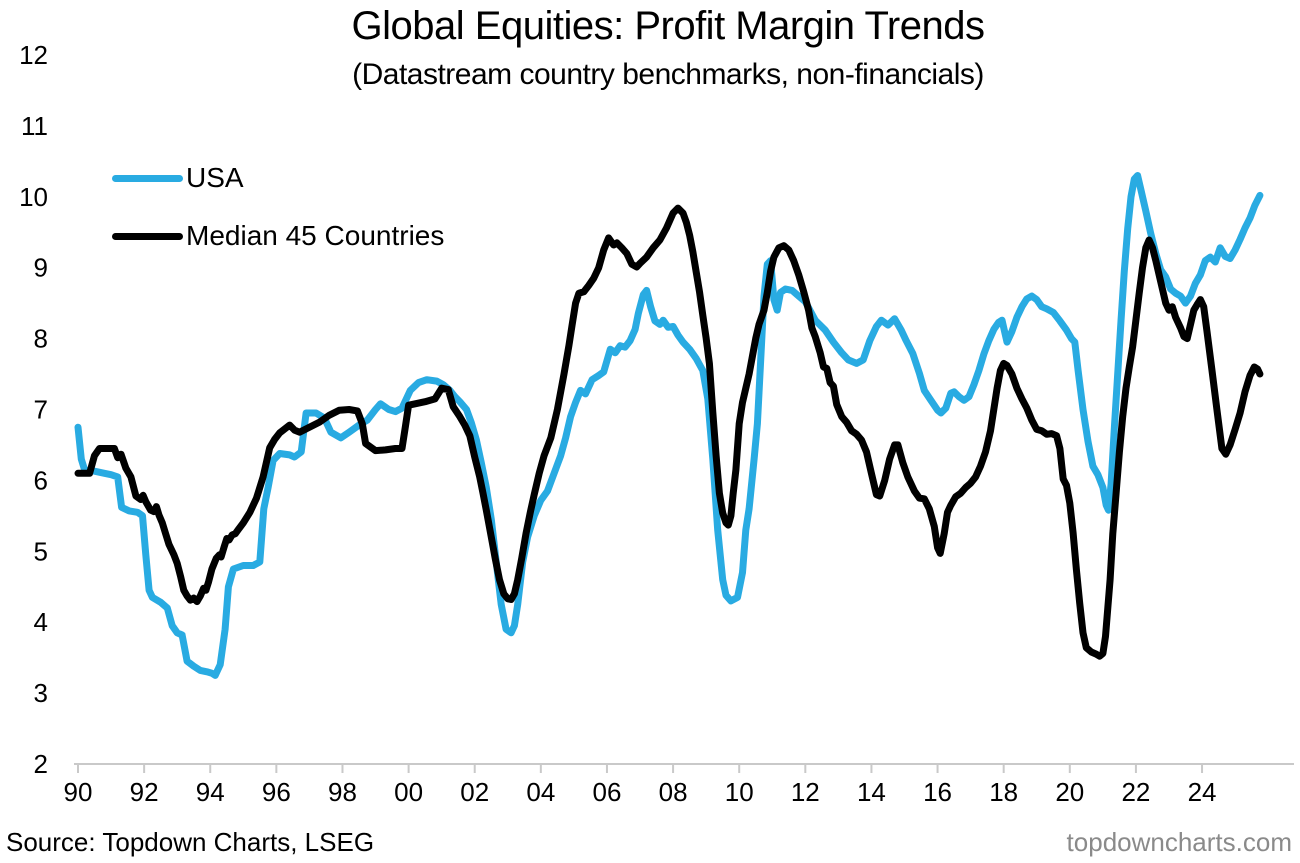  I want to click on x-tick-label: 94, so click(210, 792).